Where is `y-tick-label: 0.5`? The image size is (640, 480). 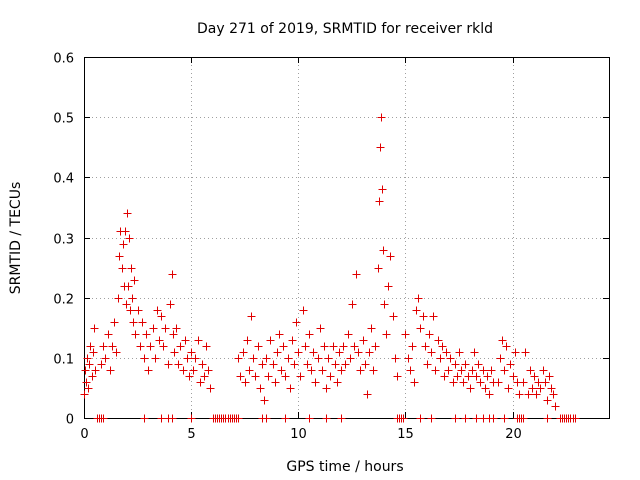 y-tick-label: 0.5 is located at coordinates (63, 119).